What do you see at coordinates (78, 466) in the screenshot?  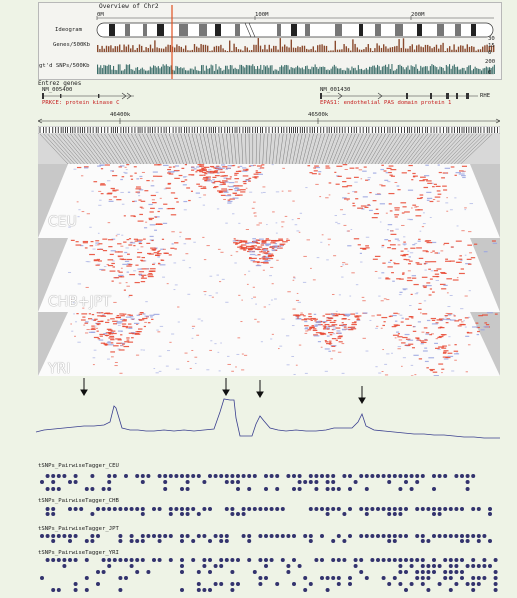 I see `tsnp-title-ceu: tSNPs_PairwiseTagger_CEU` at bounding box center [78, 466].